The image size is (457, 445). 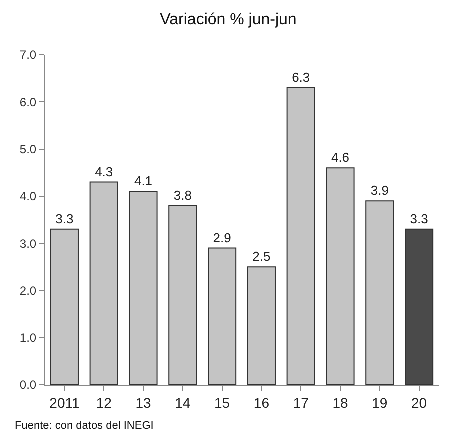 What do you see at coordinates (28, 55) in the screenshot?
I see `y-tick-label: 7.0` at bounding box center [28, 55].